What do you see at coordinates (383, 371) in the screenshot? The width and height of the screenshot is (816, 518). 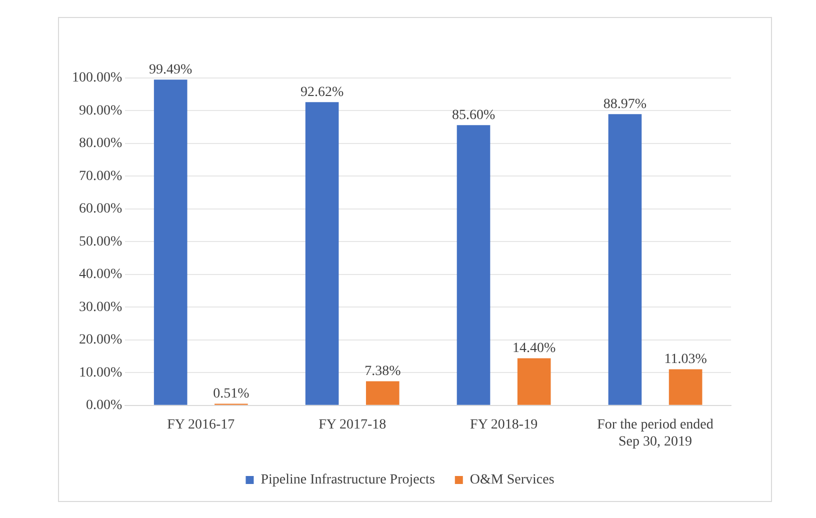 I see `data-label: 7.38%` at bounding box center [383, 371].